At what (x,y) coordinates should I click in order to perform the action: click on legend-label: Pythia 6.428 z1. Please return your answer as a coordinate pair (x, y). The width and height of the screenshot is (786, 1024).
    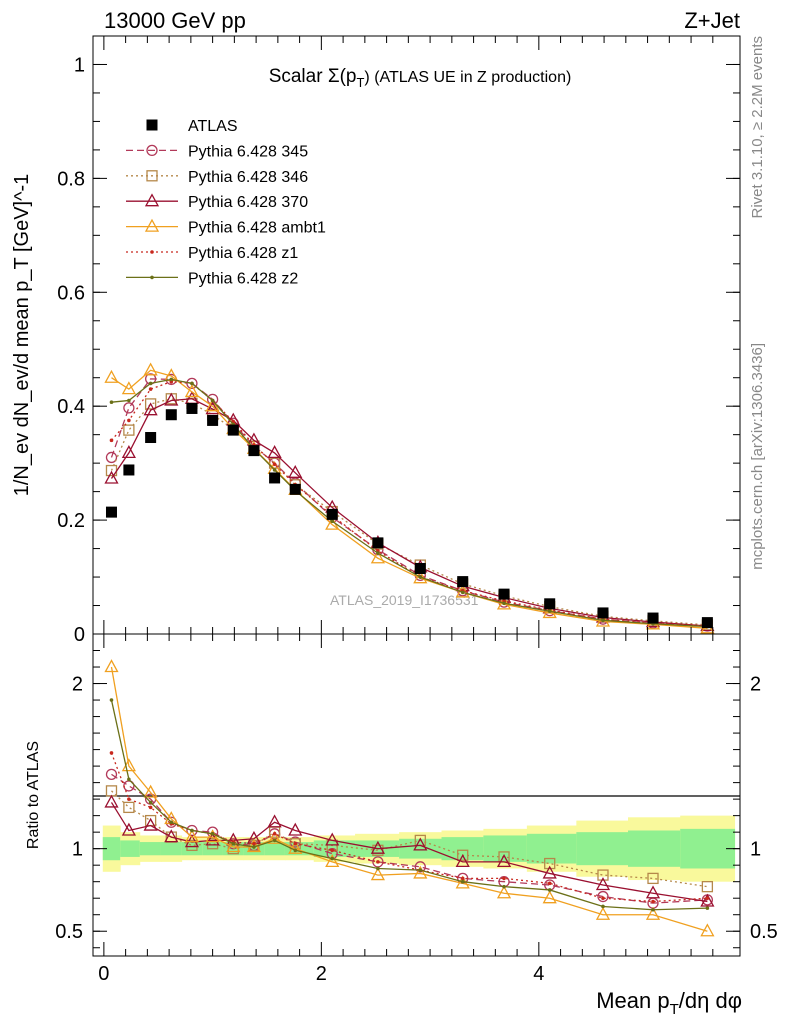
    Looking at the image, I should click on (243, 253).